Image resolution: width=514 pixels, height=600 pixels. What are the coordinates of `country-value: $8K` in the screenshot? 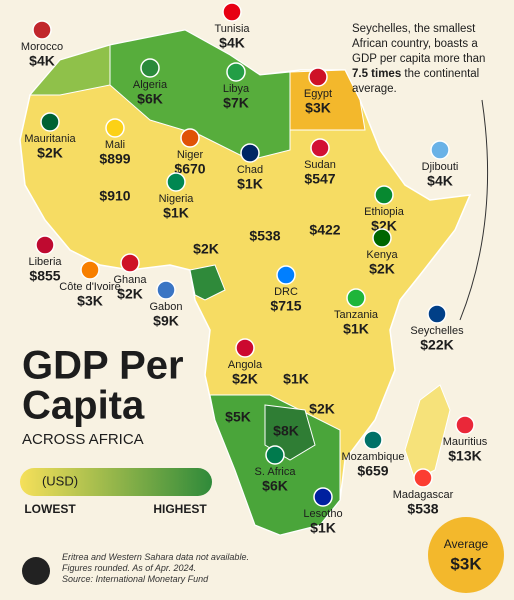 It's located at (286, 431).